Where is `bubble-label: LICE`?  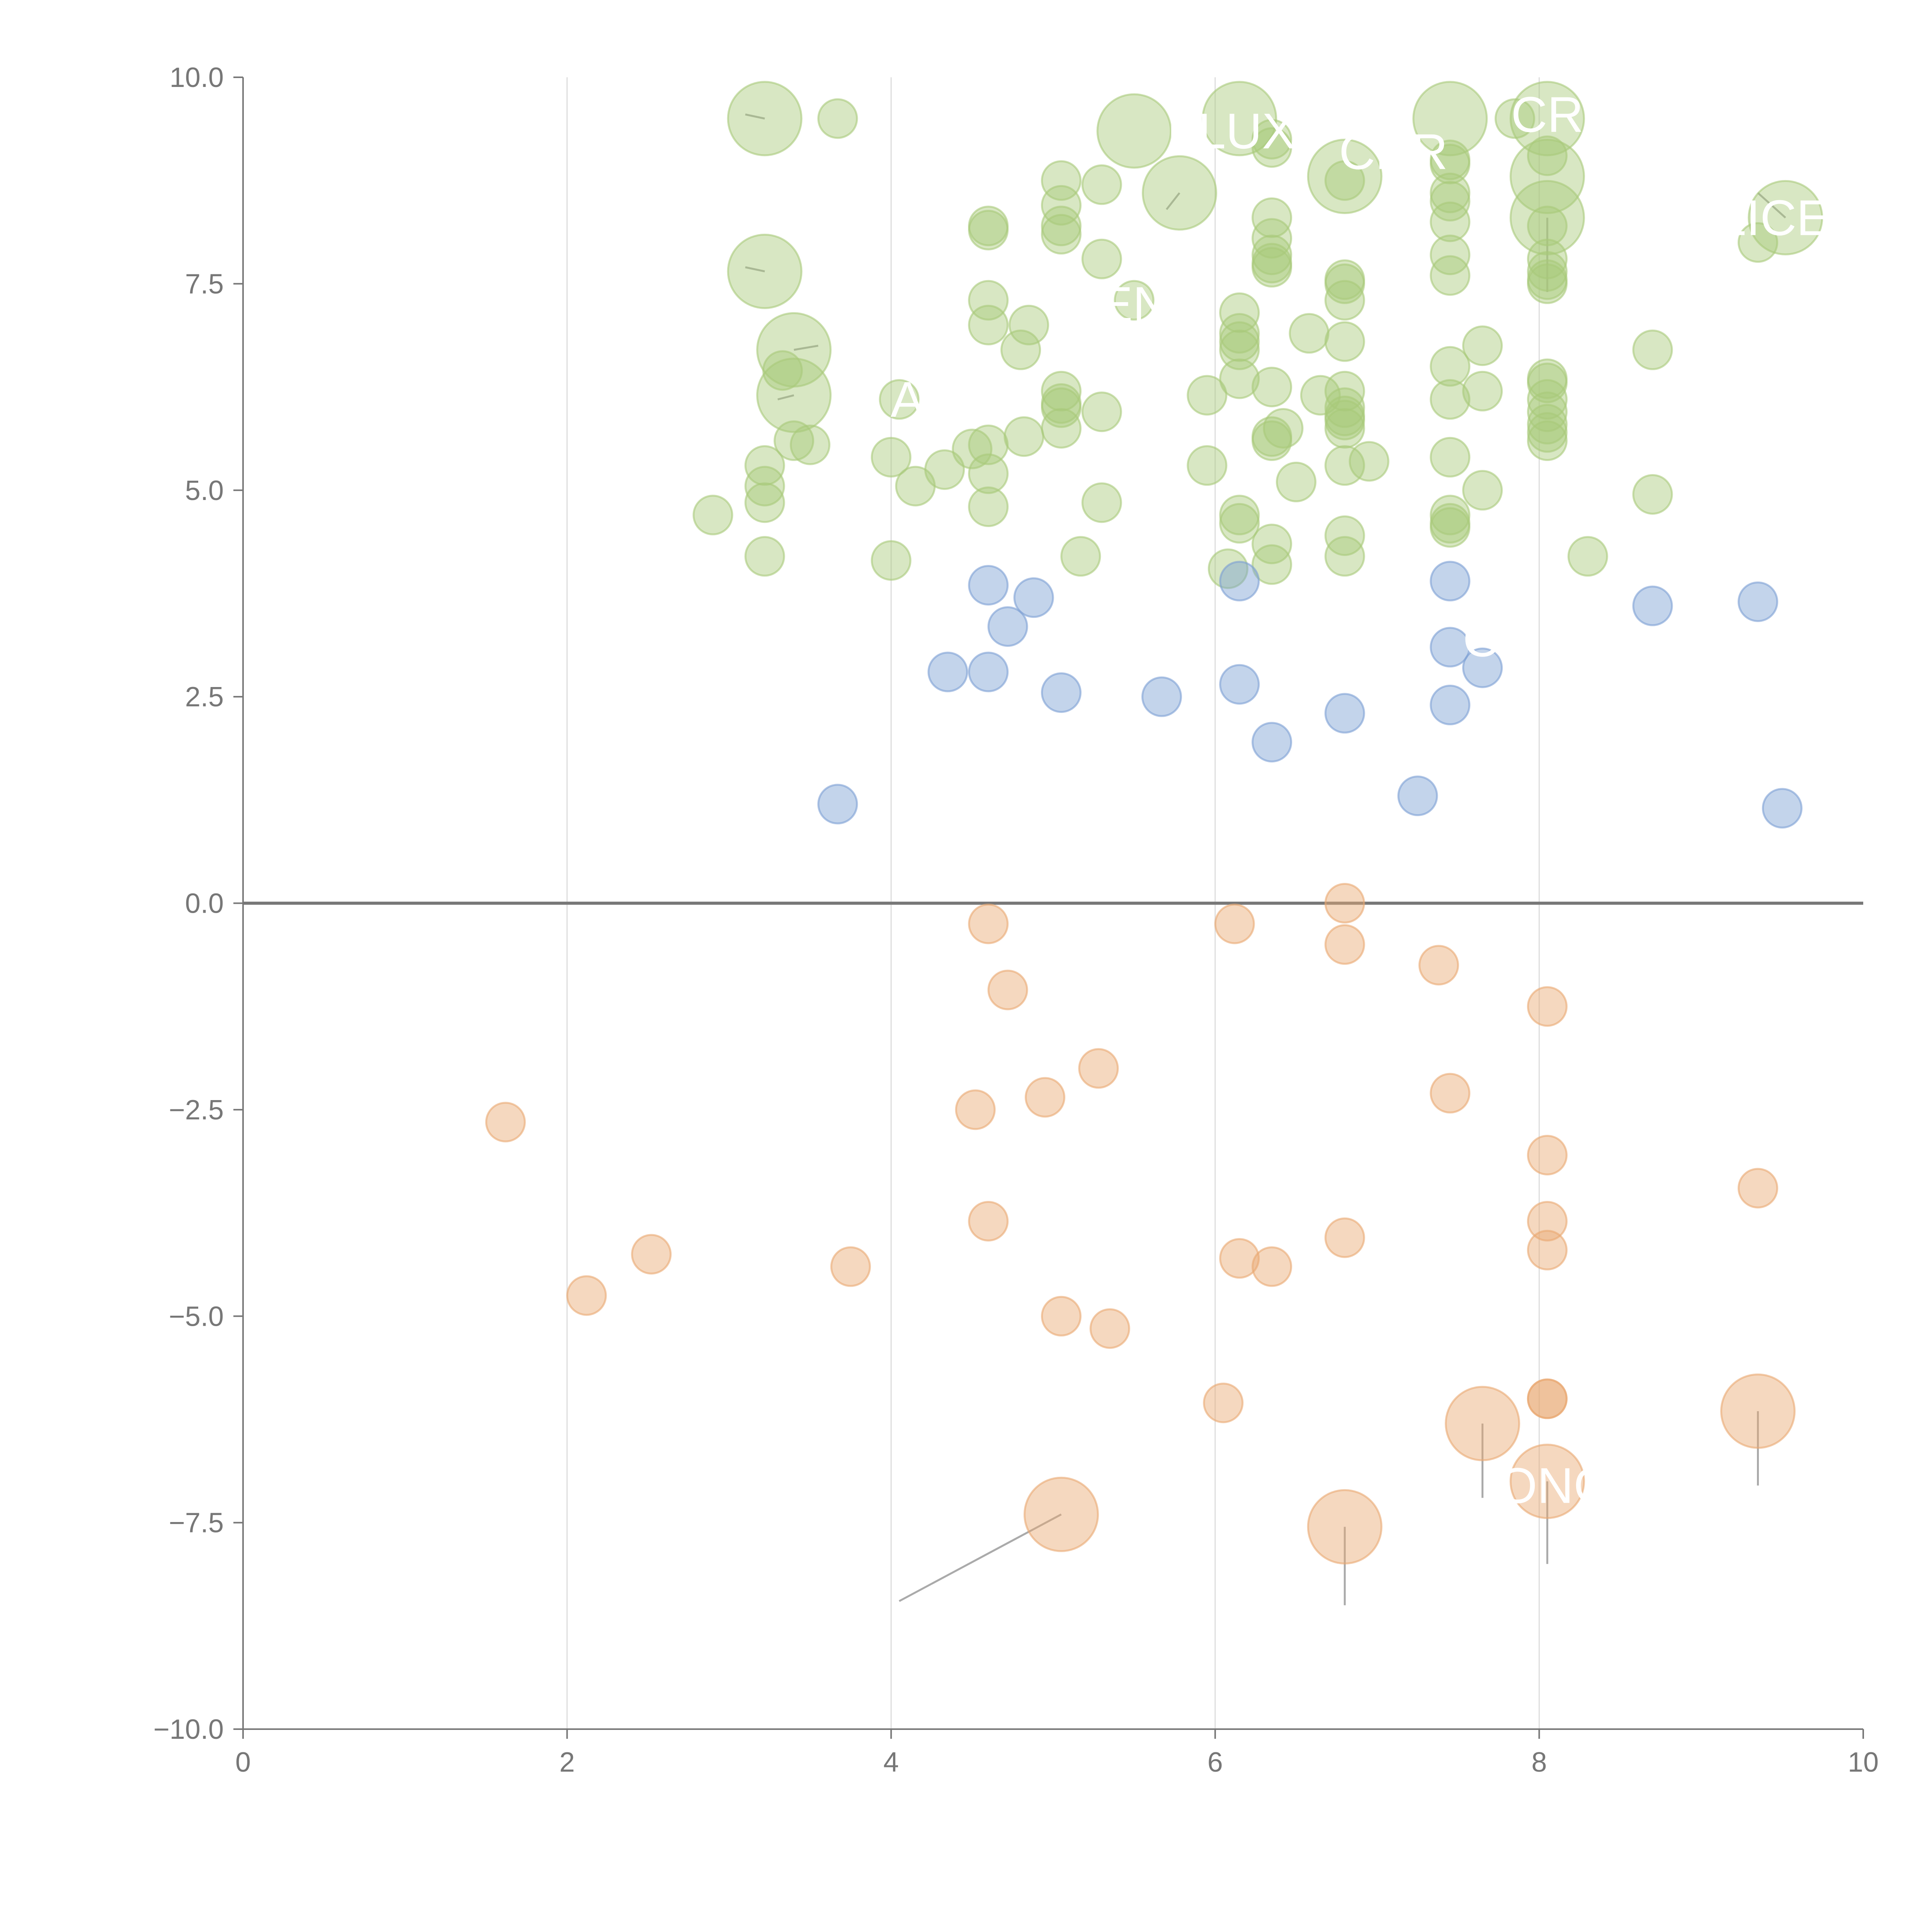 bubble-label: LICE is located at coordinates (1774, 218).